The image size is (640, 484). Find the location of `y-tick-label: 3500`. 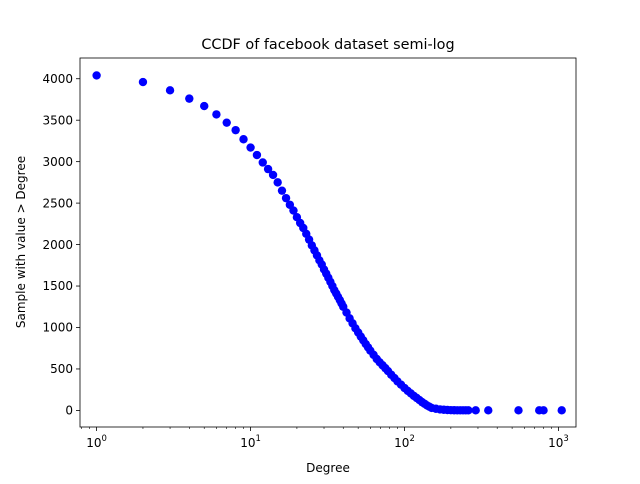

y-tick-label: 3500 is located at coordinates (57, 120).